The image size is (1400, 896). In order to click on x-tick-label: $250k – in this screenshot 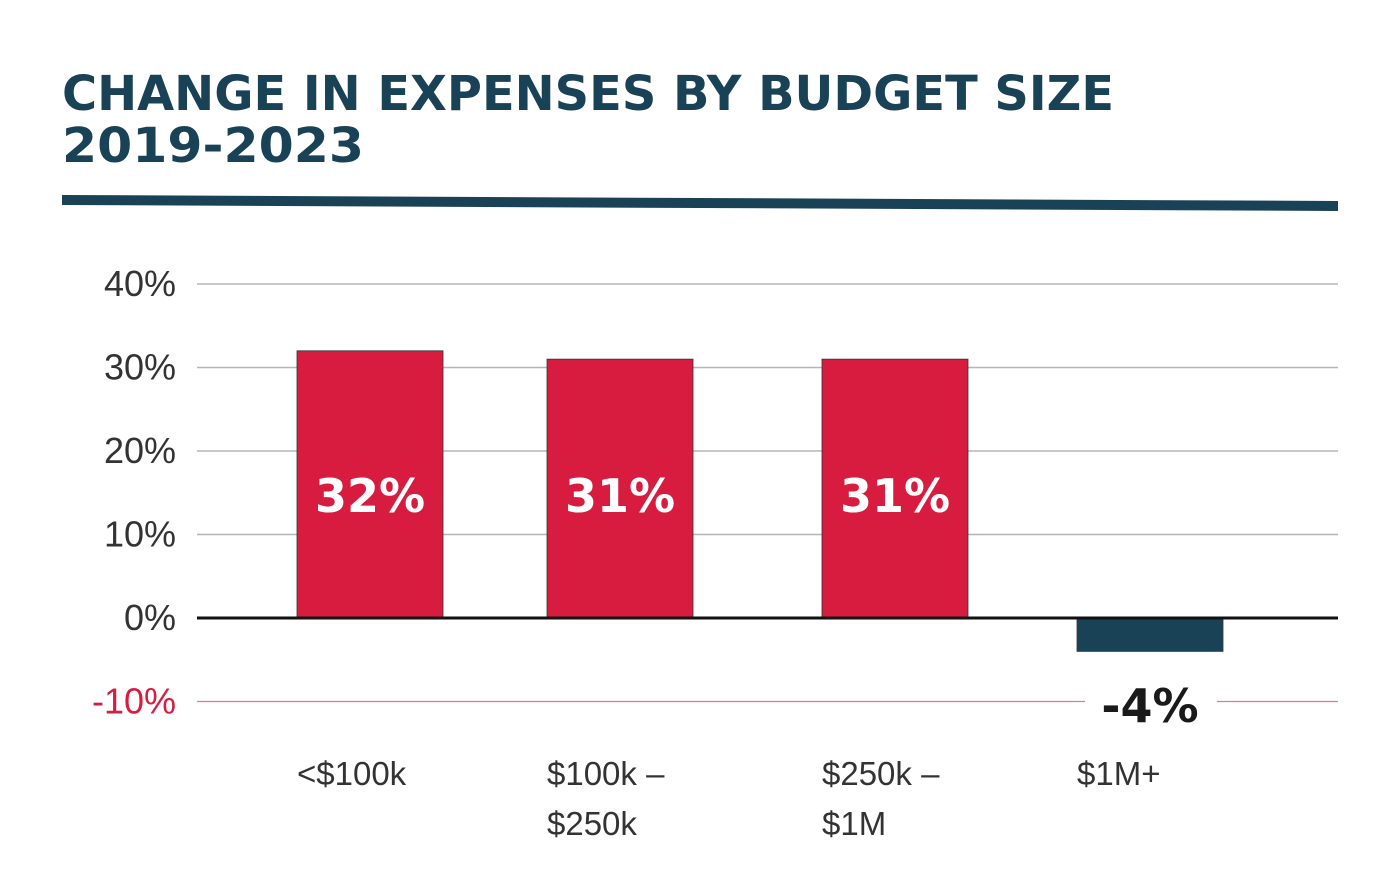, I will do `click(881, 773)`.